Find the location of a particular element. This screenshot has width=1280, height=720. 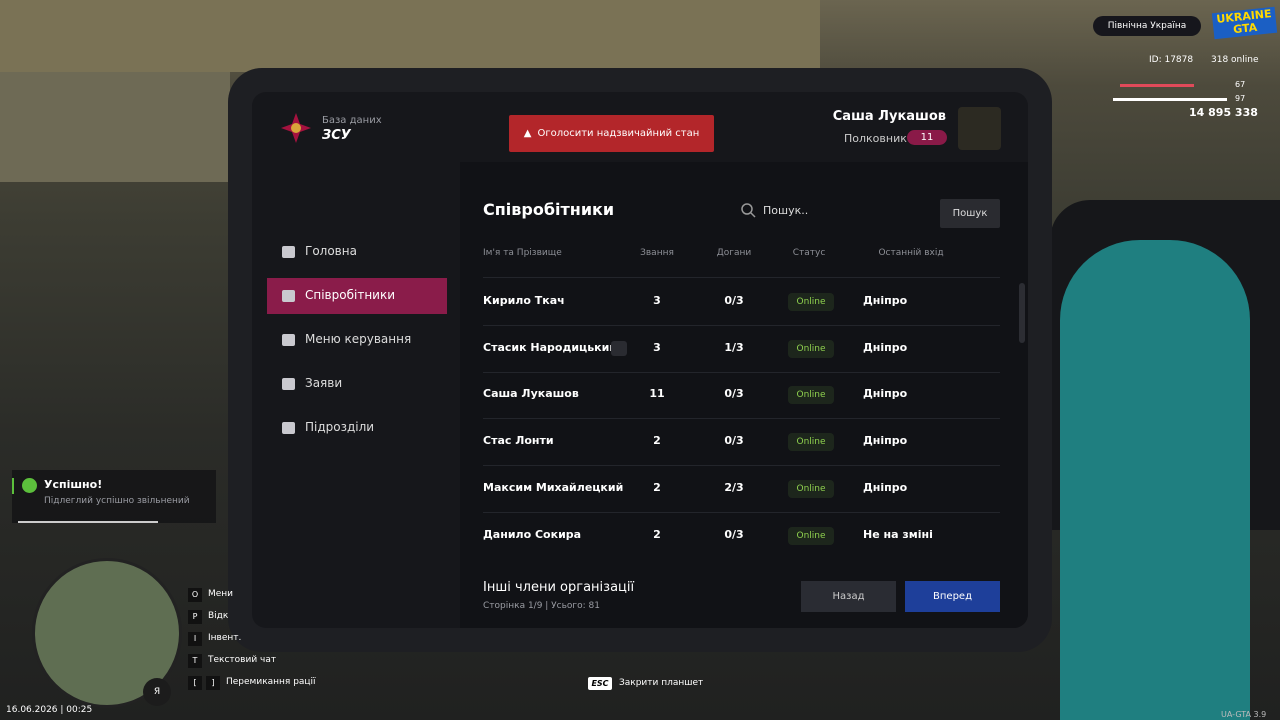

key-label: Перемикання рації is located at coordinates (271, 682).